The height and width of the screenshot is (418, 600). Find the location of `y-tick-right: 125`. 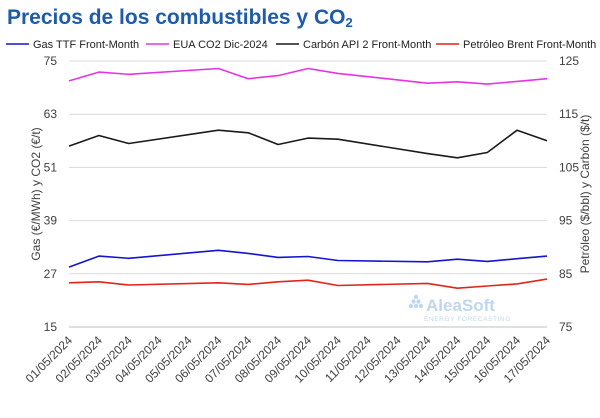

y-tick-right: 125 is located at coordinates (569, 61).